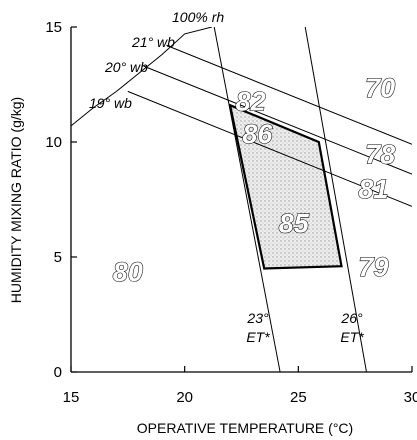 This screenshot has height=440, width=417. What do you see at coordinates (285, 186) in the screenshot?
I see `comfort-zone` at bounding box center [285, 186].